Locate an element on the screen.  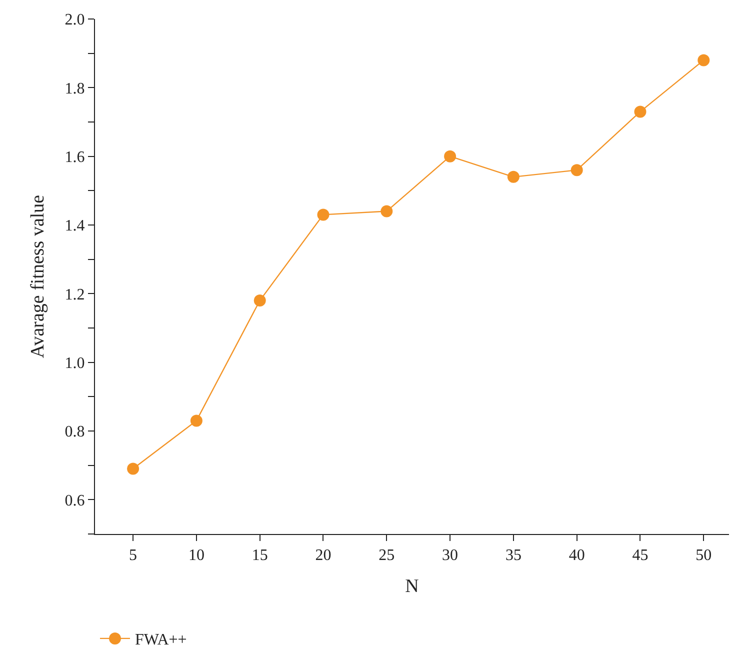
x-tick-label: 35 is located at coordinates (513, 555).